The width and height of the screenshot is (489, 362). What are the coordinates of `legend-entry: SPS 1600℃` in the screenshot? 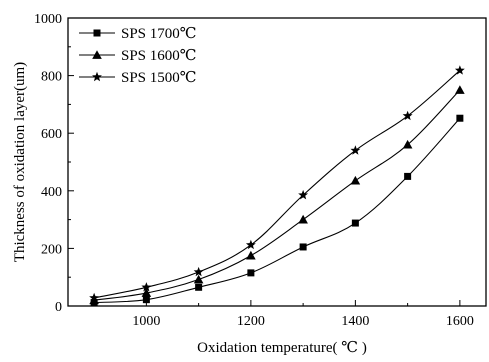 It's located at (138, 56).